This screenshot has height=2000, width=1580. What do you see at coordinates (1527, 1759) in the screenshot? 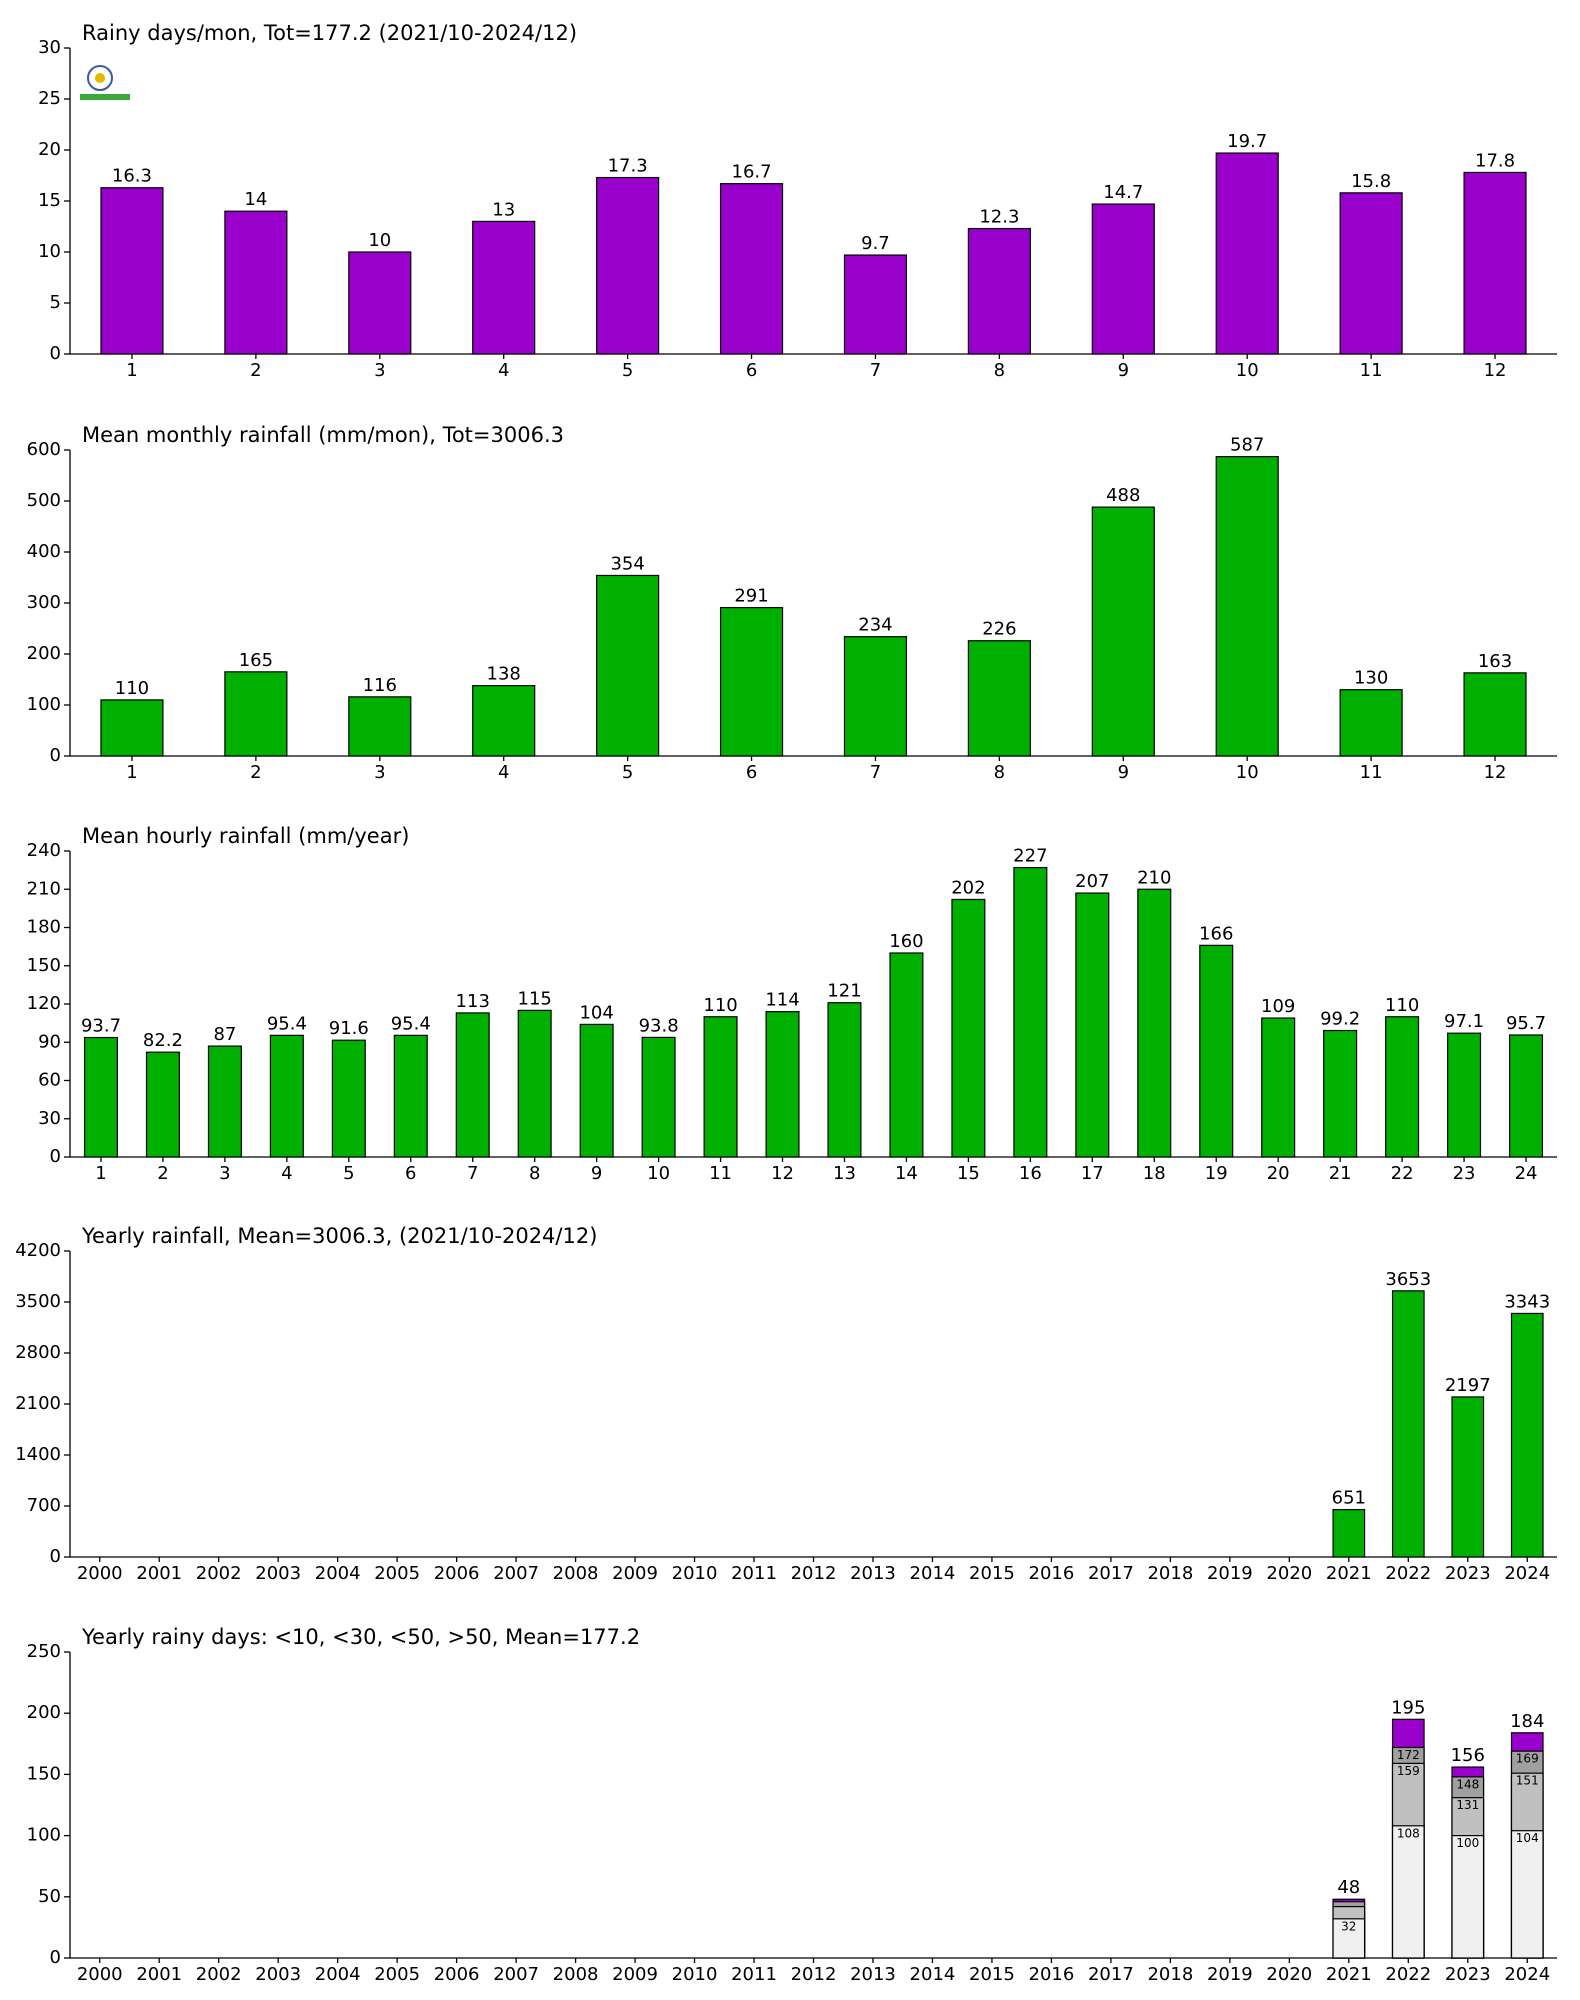
I see `segment-label: 169` at bounding box center [1527, 1759].